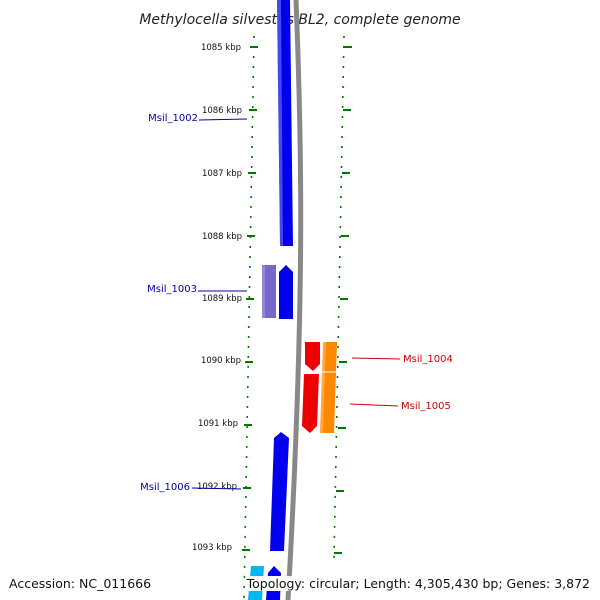 The image size is (600, 600). What do you see at coordinates (173, 118) in the screenshot?
I see `gene-label-msil-1002: Msil_1002` at bounding box center [173, 118].